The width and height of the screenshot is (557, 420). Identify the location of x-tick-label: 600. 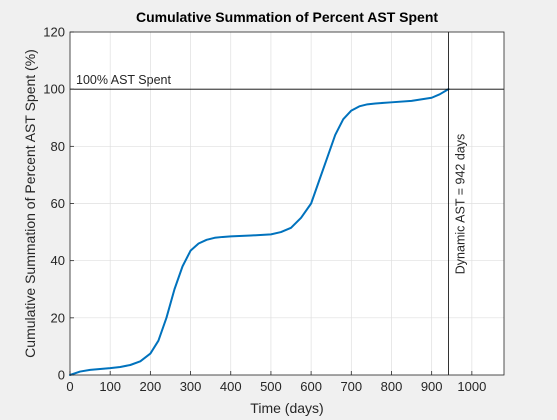
(311, 386).